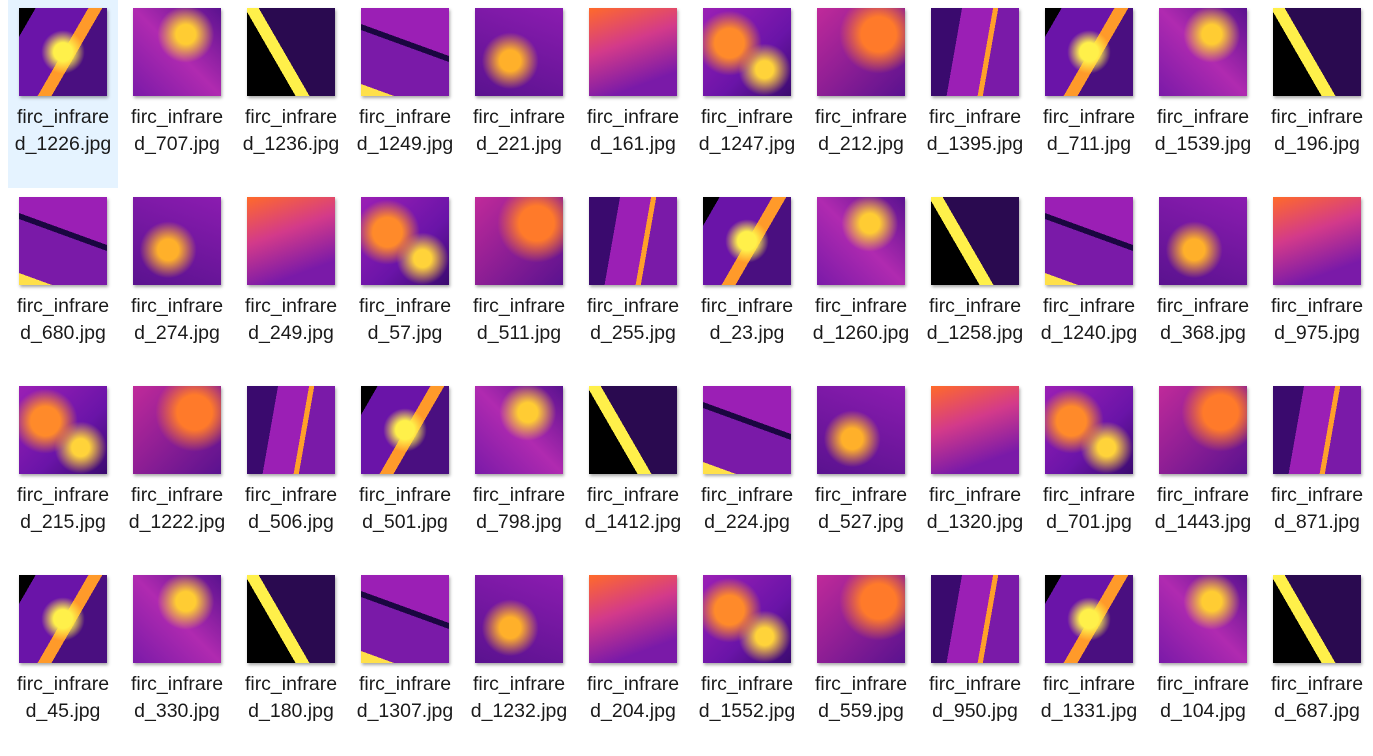 The image size is (1373, 756). Describe the element at coordinates (747, 283) in the screenshot. I see `file-item: firc_infrared_23.jpg` at that location.